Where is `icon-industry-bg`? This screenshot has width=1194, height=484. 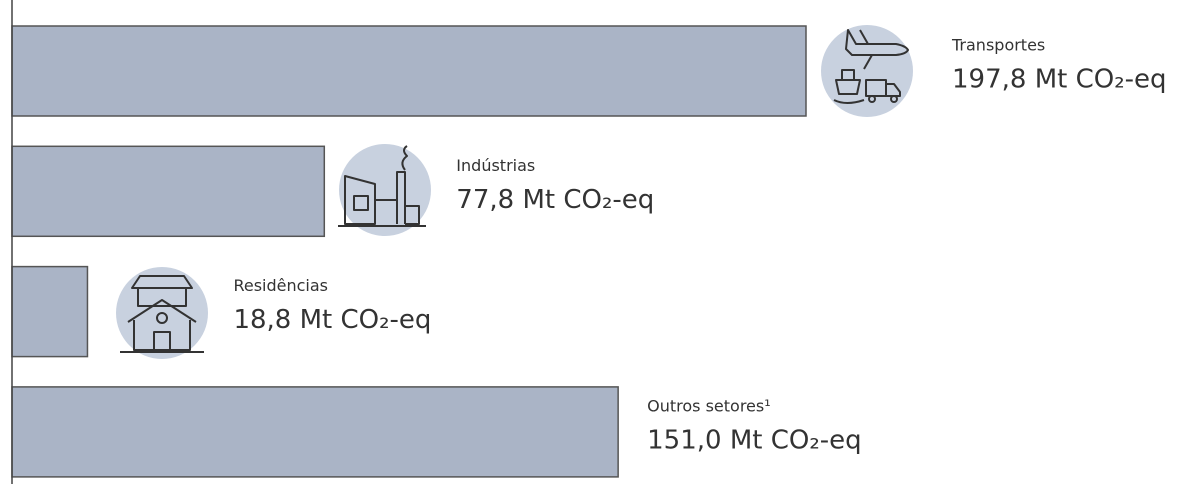 icon-industry-bg is located at coordinates (385, 190).